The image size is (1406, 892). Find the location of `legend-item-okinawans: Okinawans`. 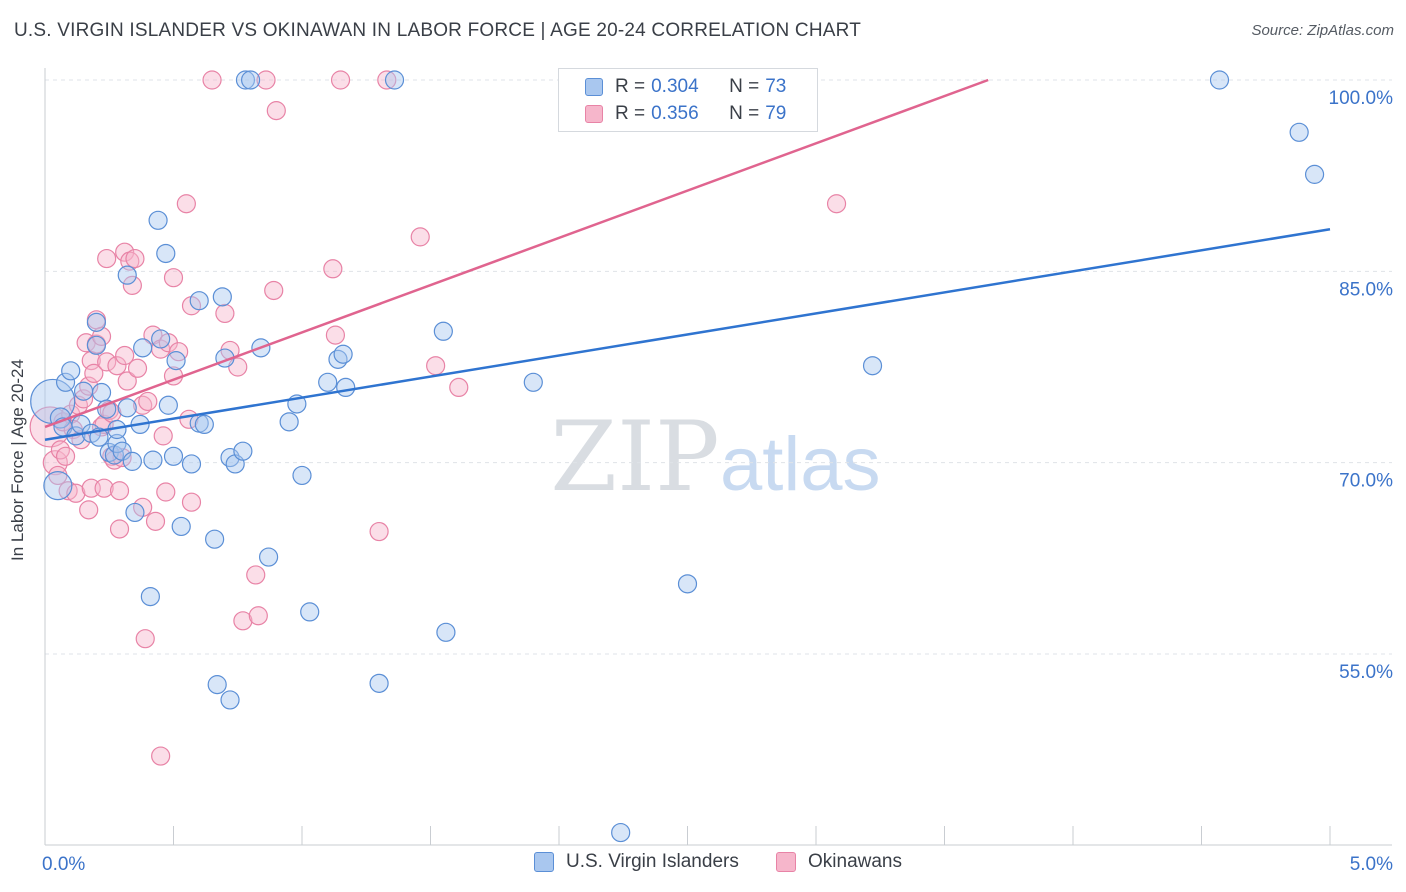

legend-item-okinawans: Okinawans is located at coordinates (839, 862).